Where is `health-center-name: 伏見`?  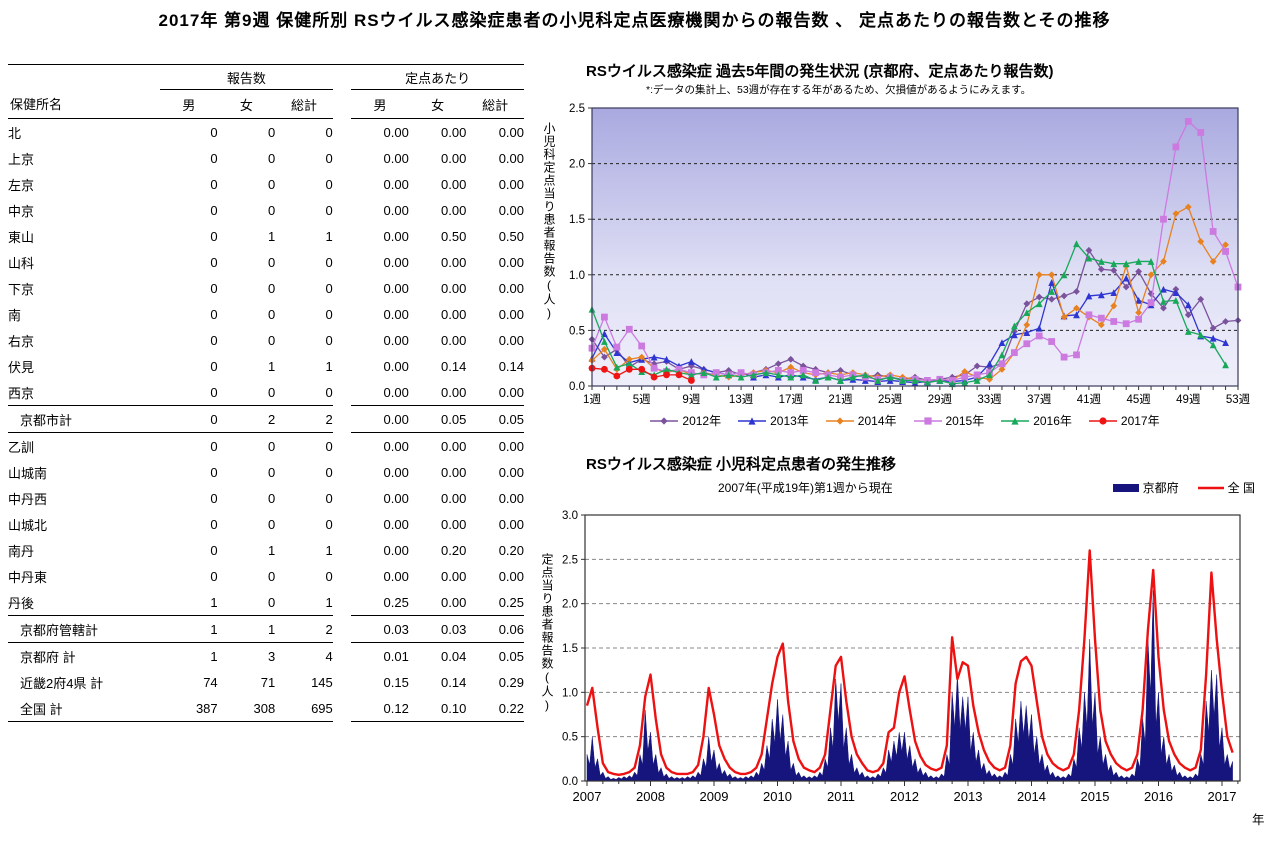
health-center-name: 伏見 is located at coordinates (21, 367).